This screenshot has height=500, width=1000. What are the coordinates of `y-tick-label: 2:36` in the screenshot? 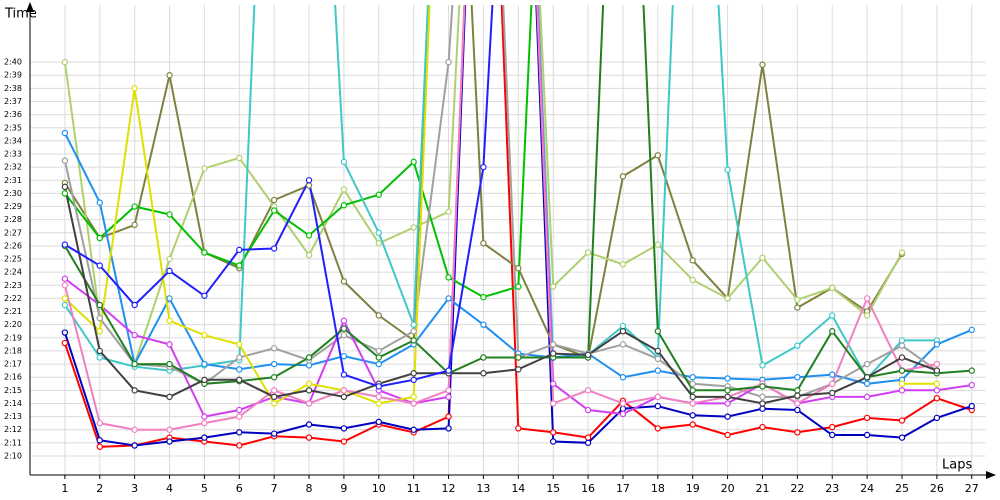 It's located at (13, 114).